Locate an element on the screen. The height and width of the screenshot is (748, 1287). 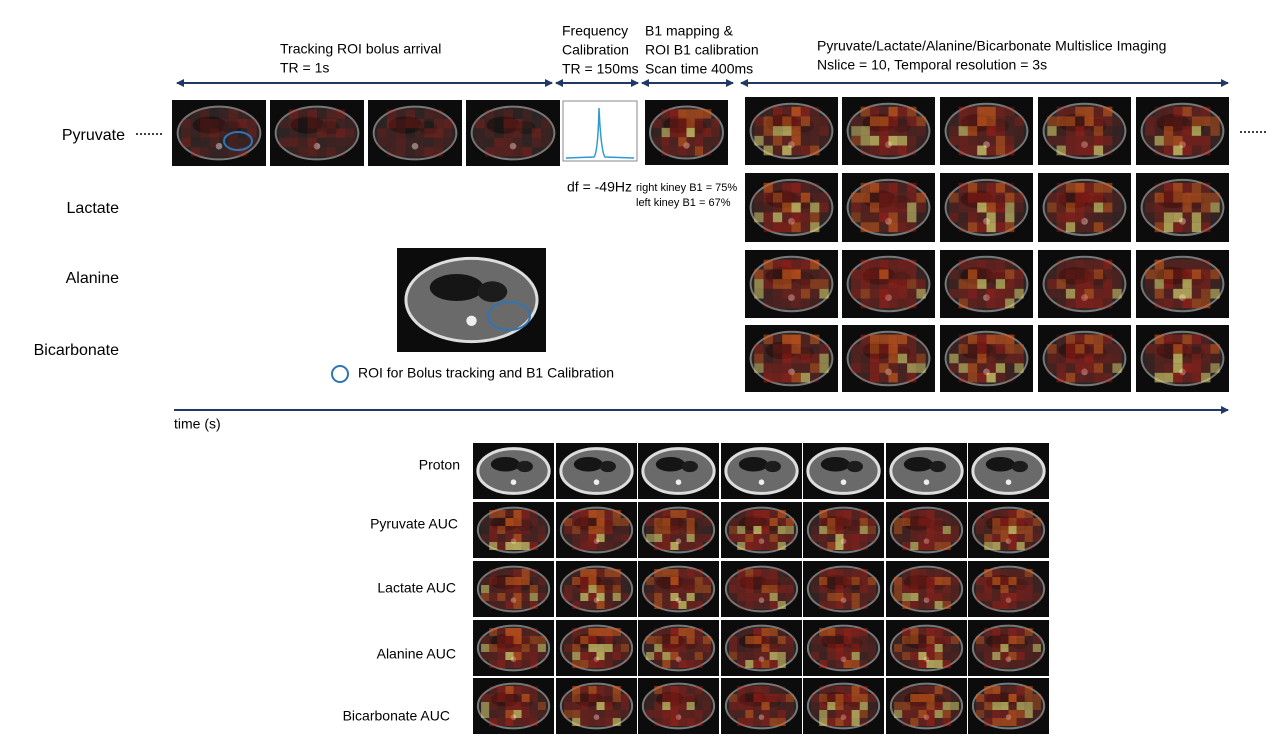
bowel is located at coordinates (937, 466).